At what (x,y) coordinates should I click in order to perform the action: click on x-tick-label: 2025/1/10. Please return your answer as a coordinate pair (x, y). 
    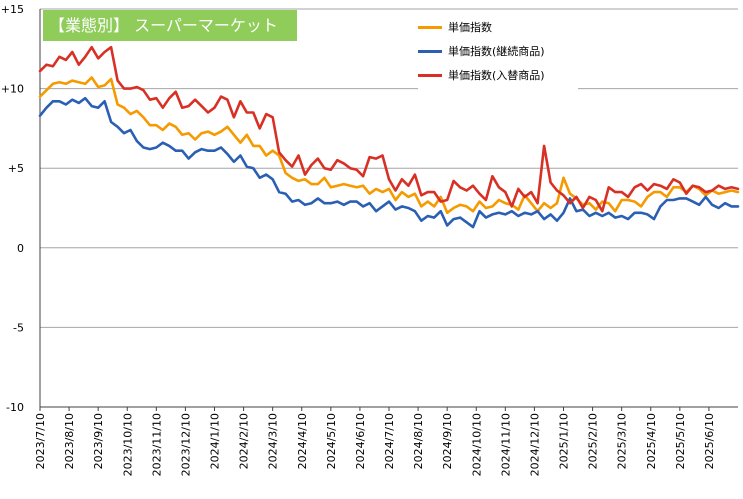
    Looking at the image, I should click on (564, 441).